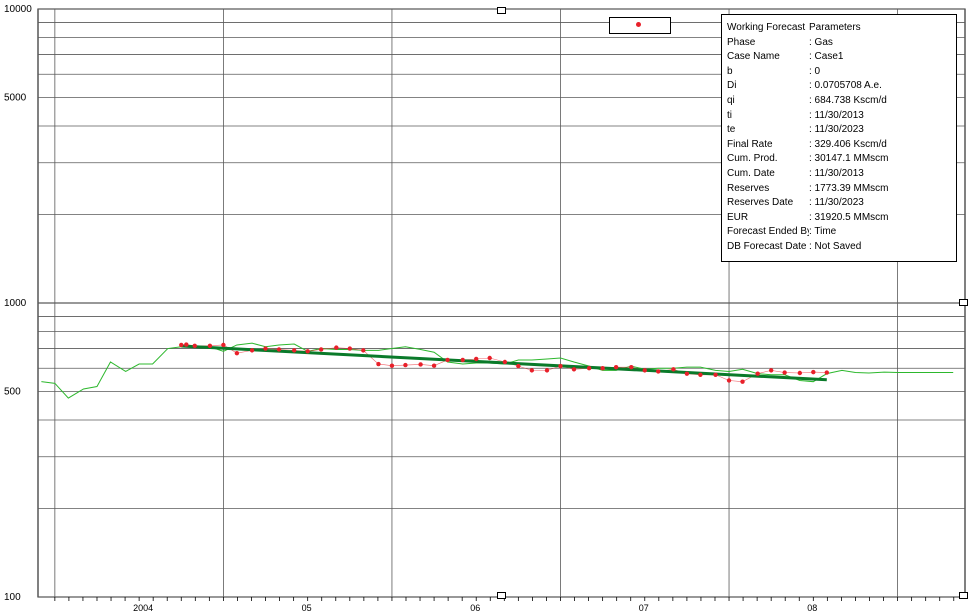 Image resolution: width=970 pixels, height=616 pixels. I want to click on parameter-row: Reserves : 1773.39 MMscm, so click(841, 189).